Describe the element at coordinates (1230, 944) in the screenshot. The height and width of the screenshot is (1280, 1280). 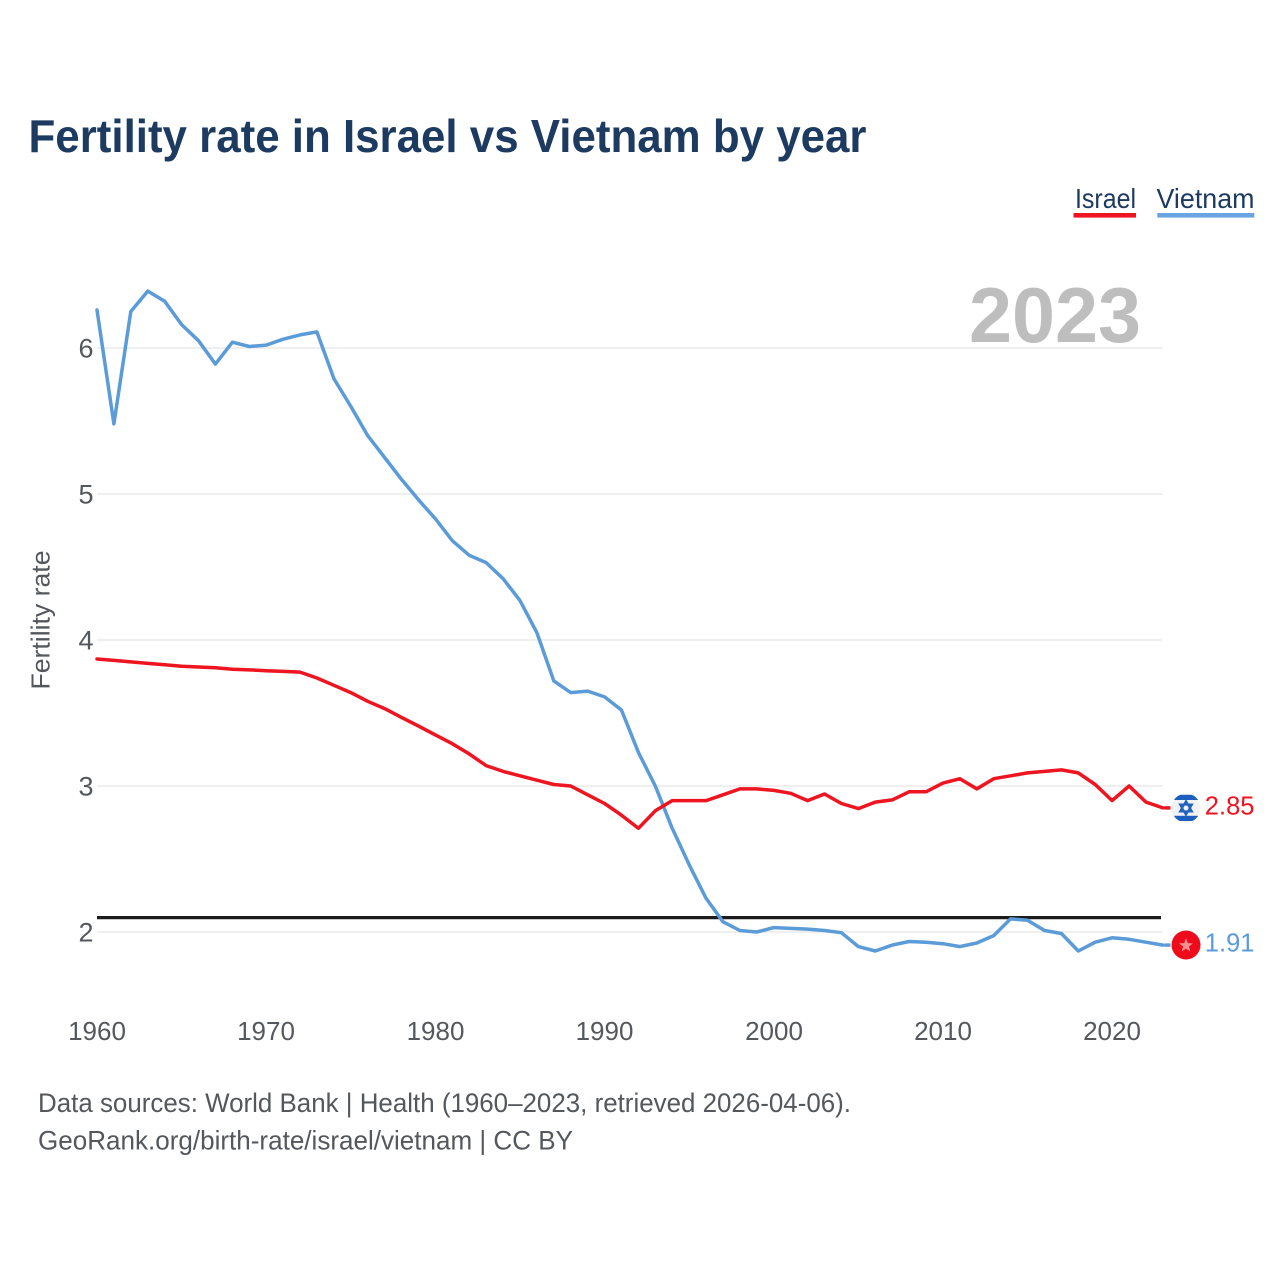
I see `svg-text: 1.91` at that location.